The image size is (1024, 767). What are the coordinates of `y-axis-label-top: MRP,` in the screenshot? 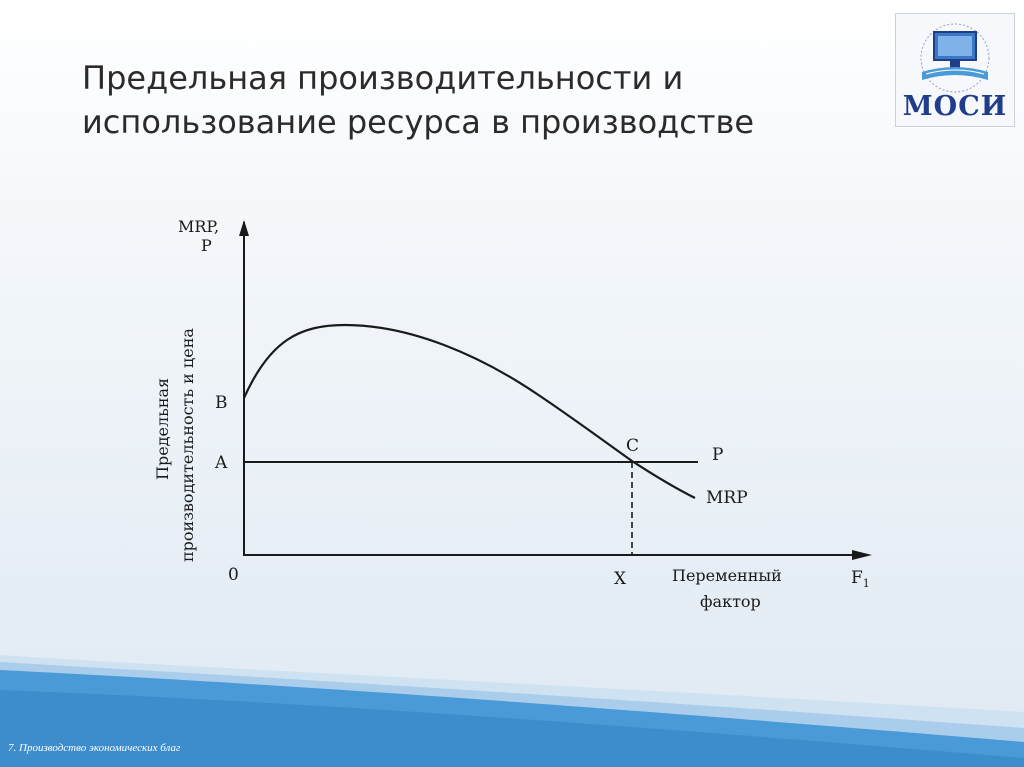 It's located at (198, 226).